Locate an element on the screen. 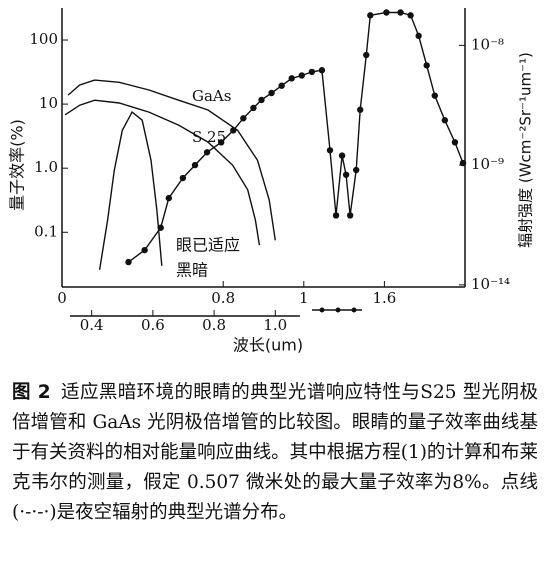  x-tick-label: 0 is located at coordinates (62, 298).